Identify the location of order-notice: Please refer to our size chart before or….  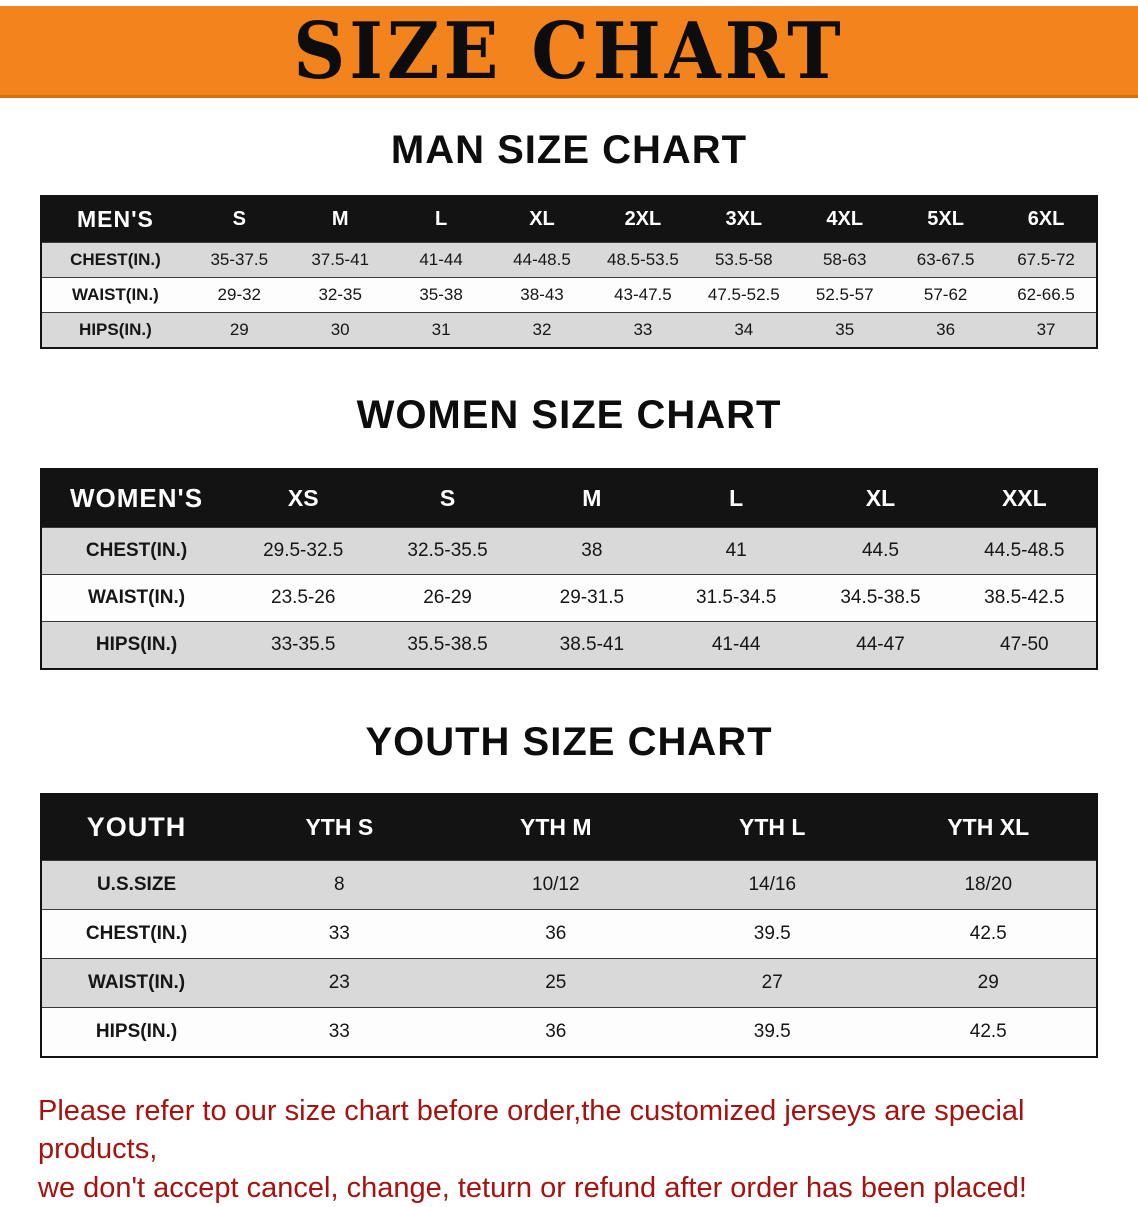
(569, 1149).